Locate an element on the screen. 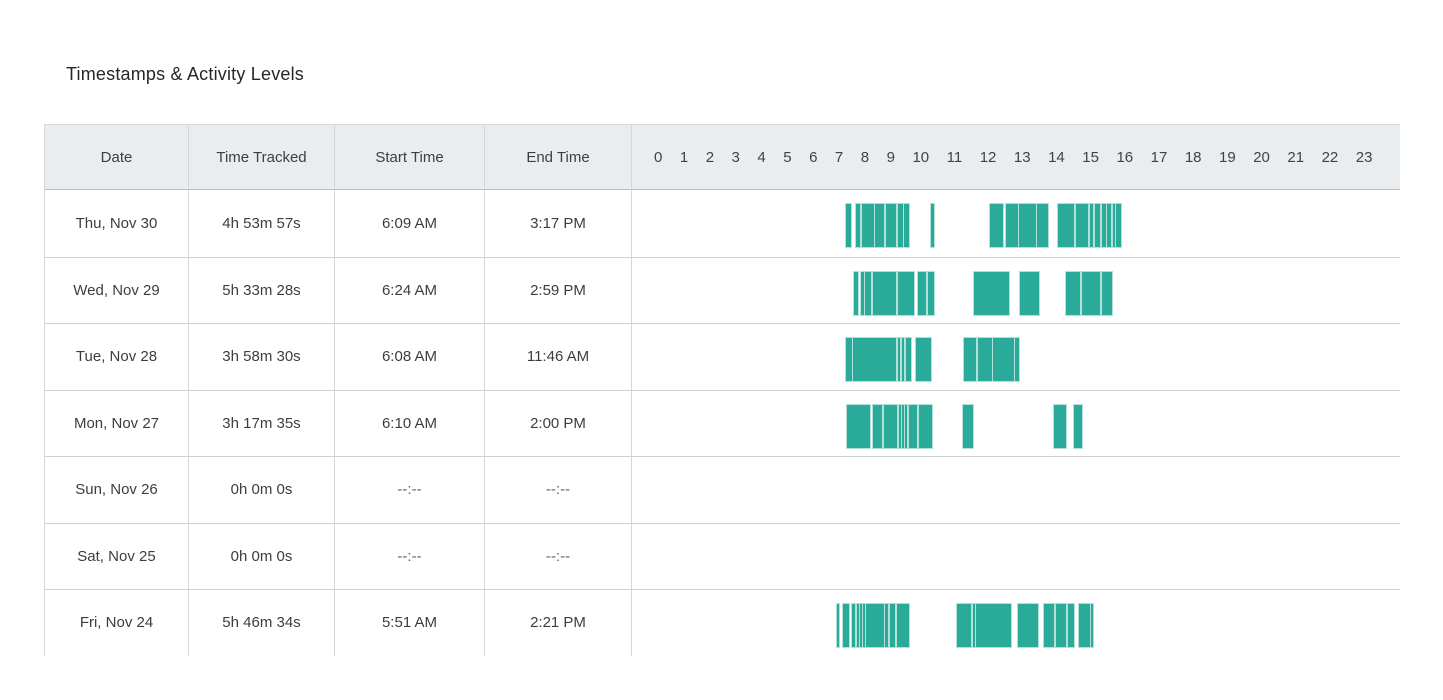 This screenshot has width=1443, height=700. table-row: Mon, Nov 27 3h 17m 35s 6:10 AM 2:00 PM is located at coordinates (722, 423).